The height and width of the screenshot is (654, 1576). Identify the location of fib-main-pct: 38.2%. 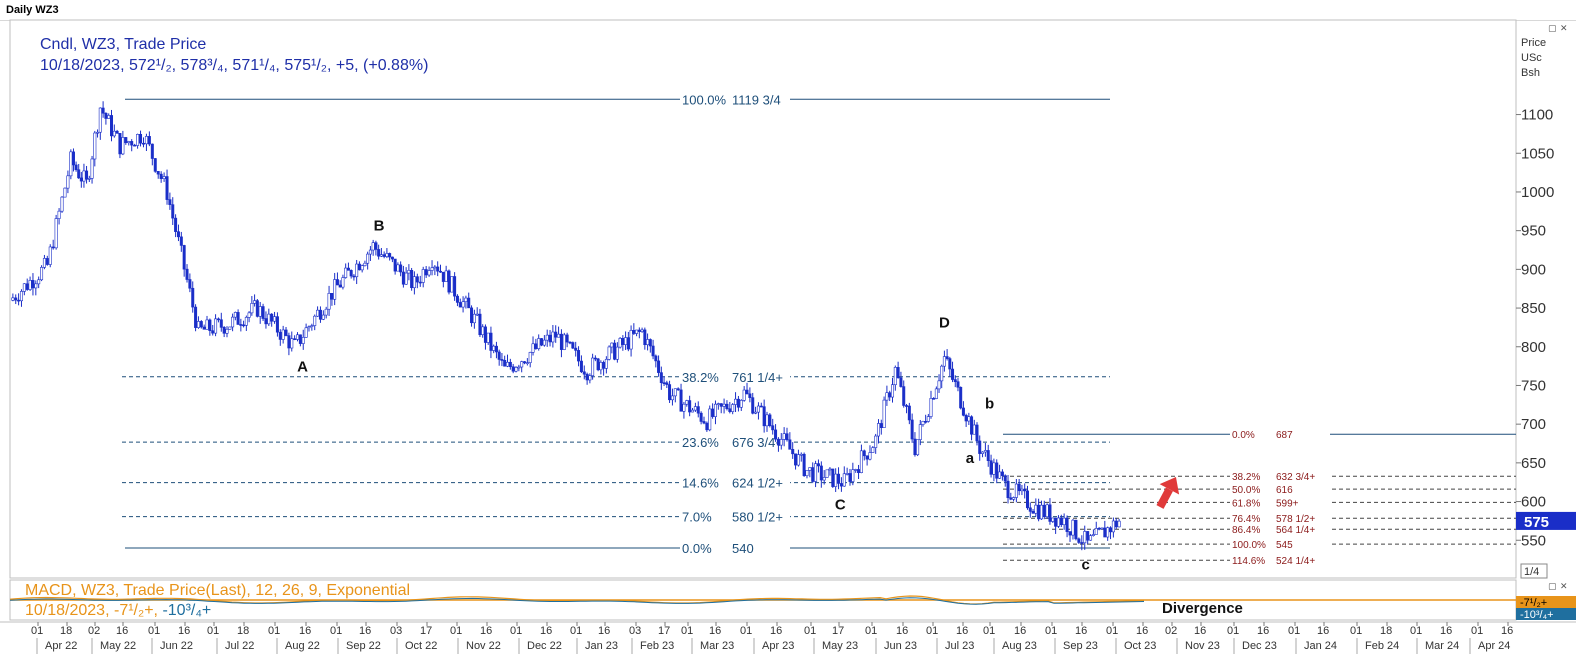
(700, 377).